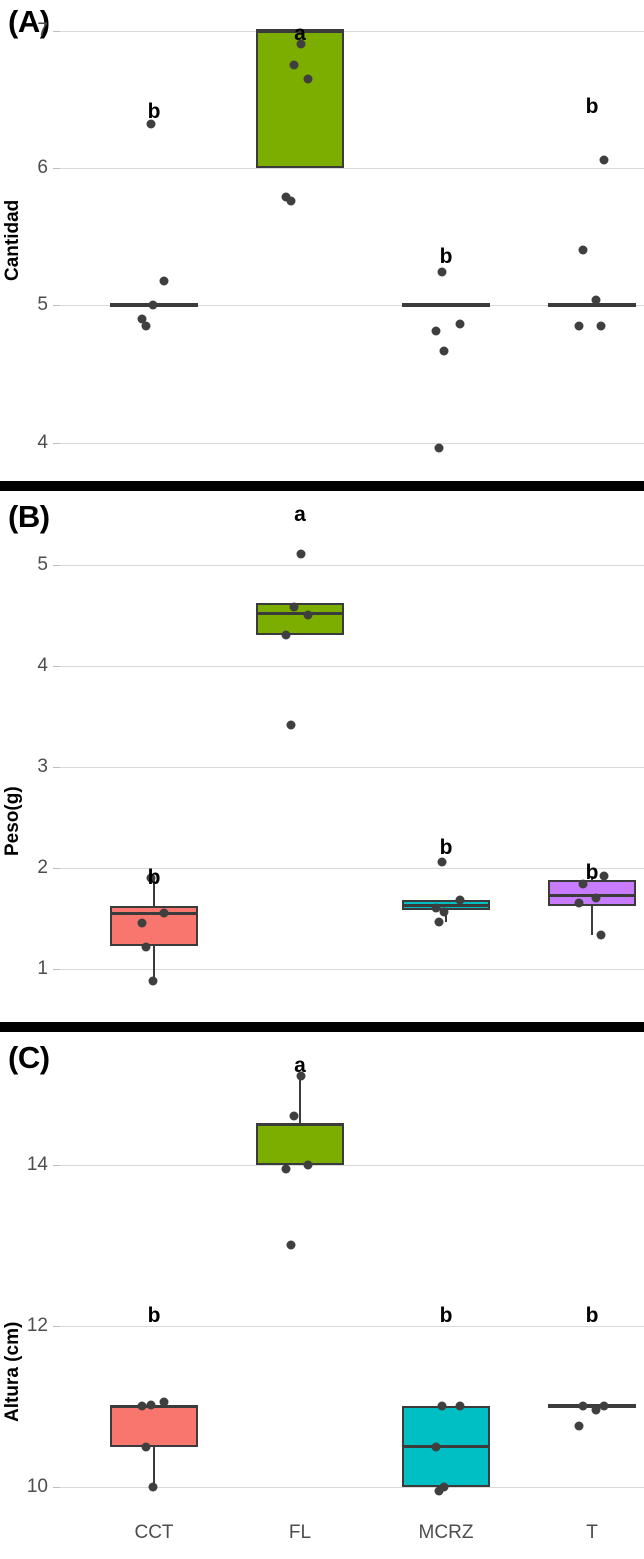 The image size is (644, 1559). Describe the element at coordinates (30, 756) in the screenshot. I see `panel-b-y-ticks: 5 4 3 2 1` at that location.